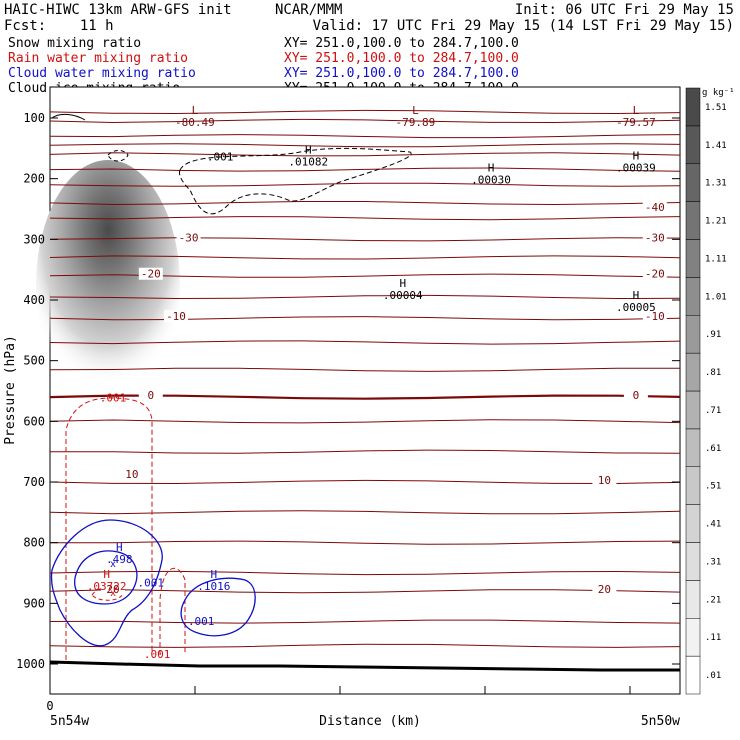  What do you see at coordinates (34, 118) in the screenshot?
I see `y-tick-label: 100` at bounding box center [34, 118].